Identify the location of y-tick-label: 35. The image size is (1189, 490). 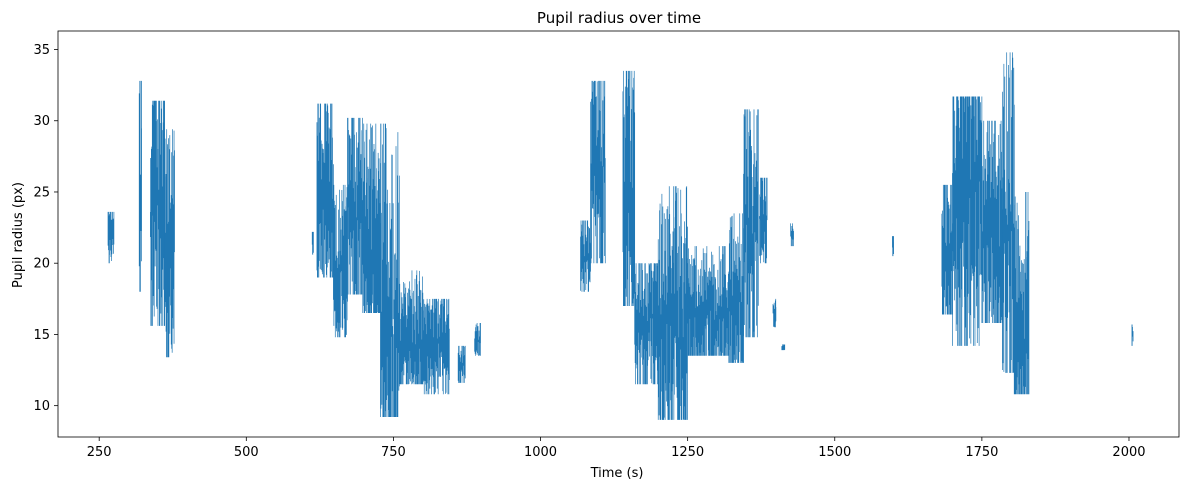
(41, 50).